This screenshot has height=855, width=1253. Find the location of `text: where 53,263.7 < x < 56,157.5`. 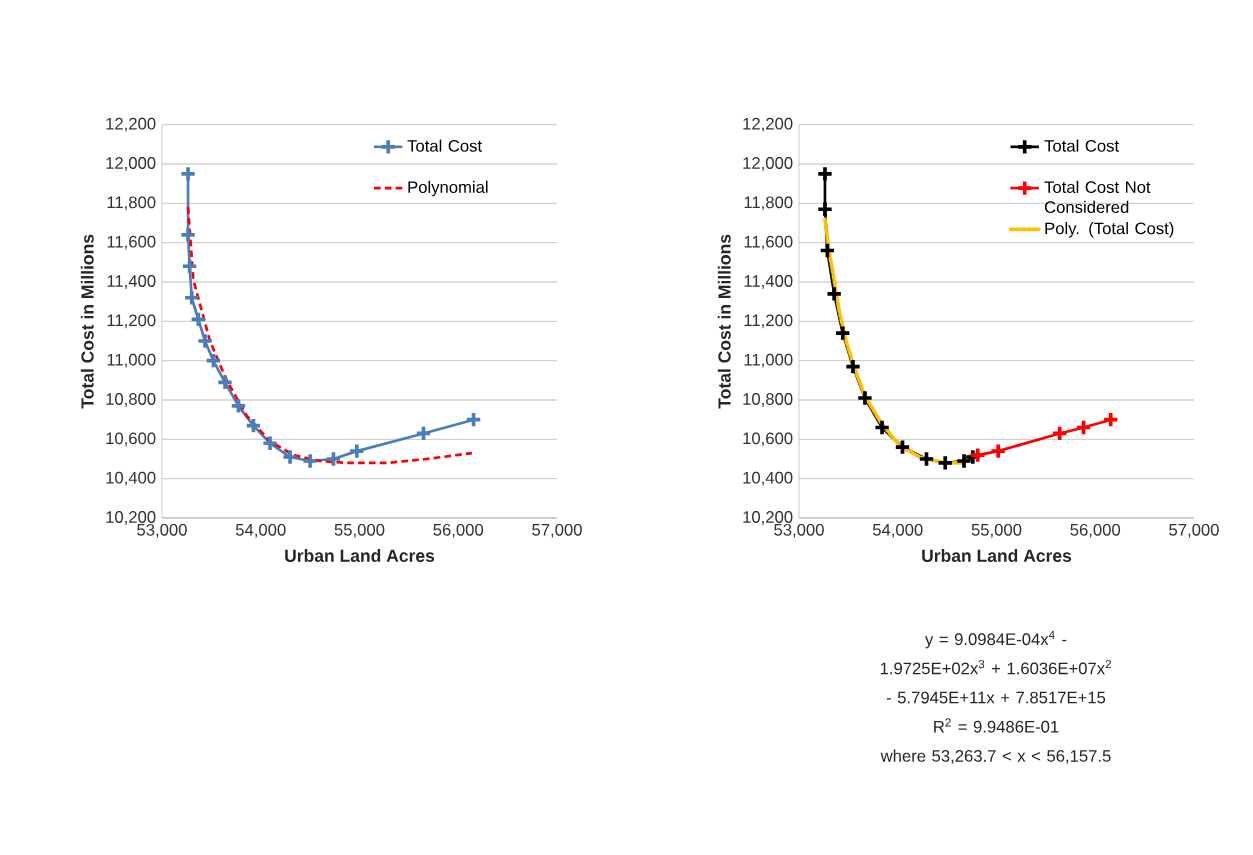

text: where 53,263.7 < x < 56,157.5 is located at coordinates (995, 756).